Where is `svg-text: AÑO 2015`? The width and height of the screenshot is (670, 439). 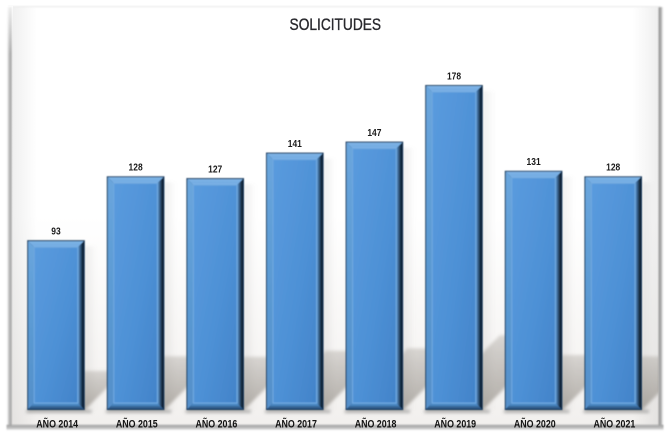 svg-text: AÑO 2015 is located at coordinates (137, 423).